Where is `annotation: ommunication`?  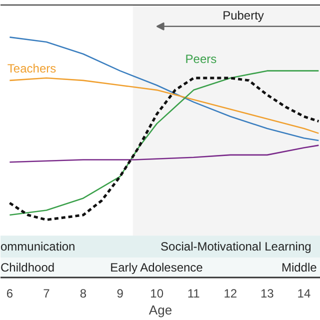
annotation: ommunication is located at coordinates (38, 247).